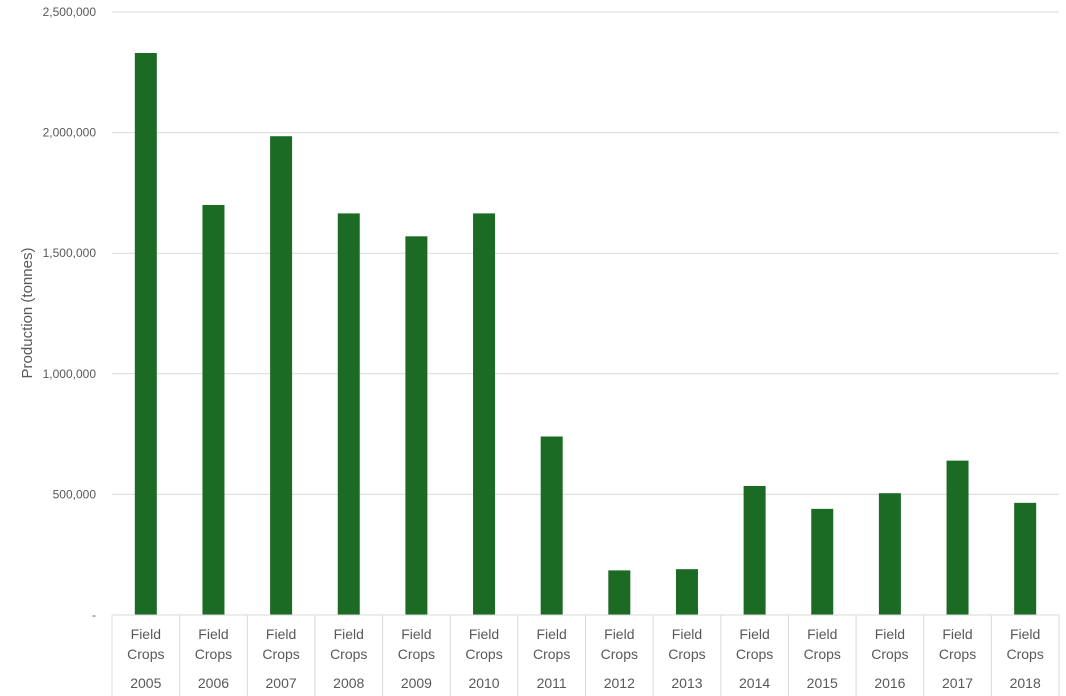 The image size is (1066, 696). Describe the element at coordinates (75, 494) in the screenshot. I see `y-tick-label: 500,000` at that location.